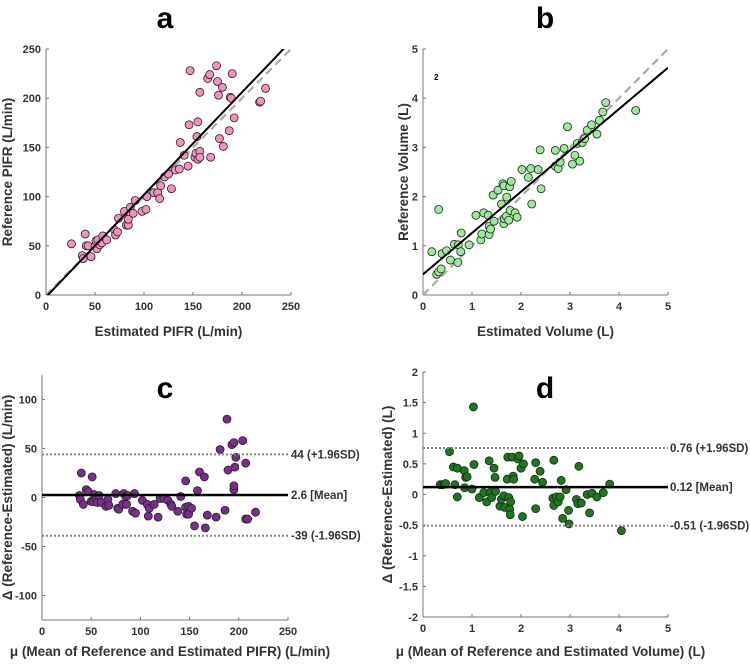 This screenshot has height=665, width=750. I want to click on x-axis-label: Estimated Volume (L), so click(545, 331).